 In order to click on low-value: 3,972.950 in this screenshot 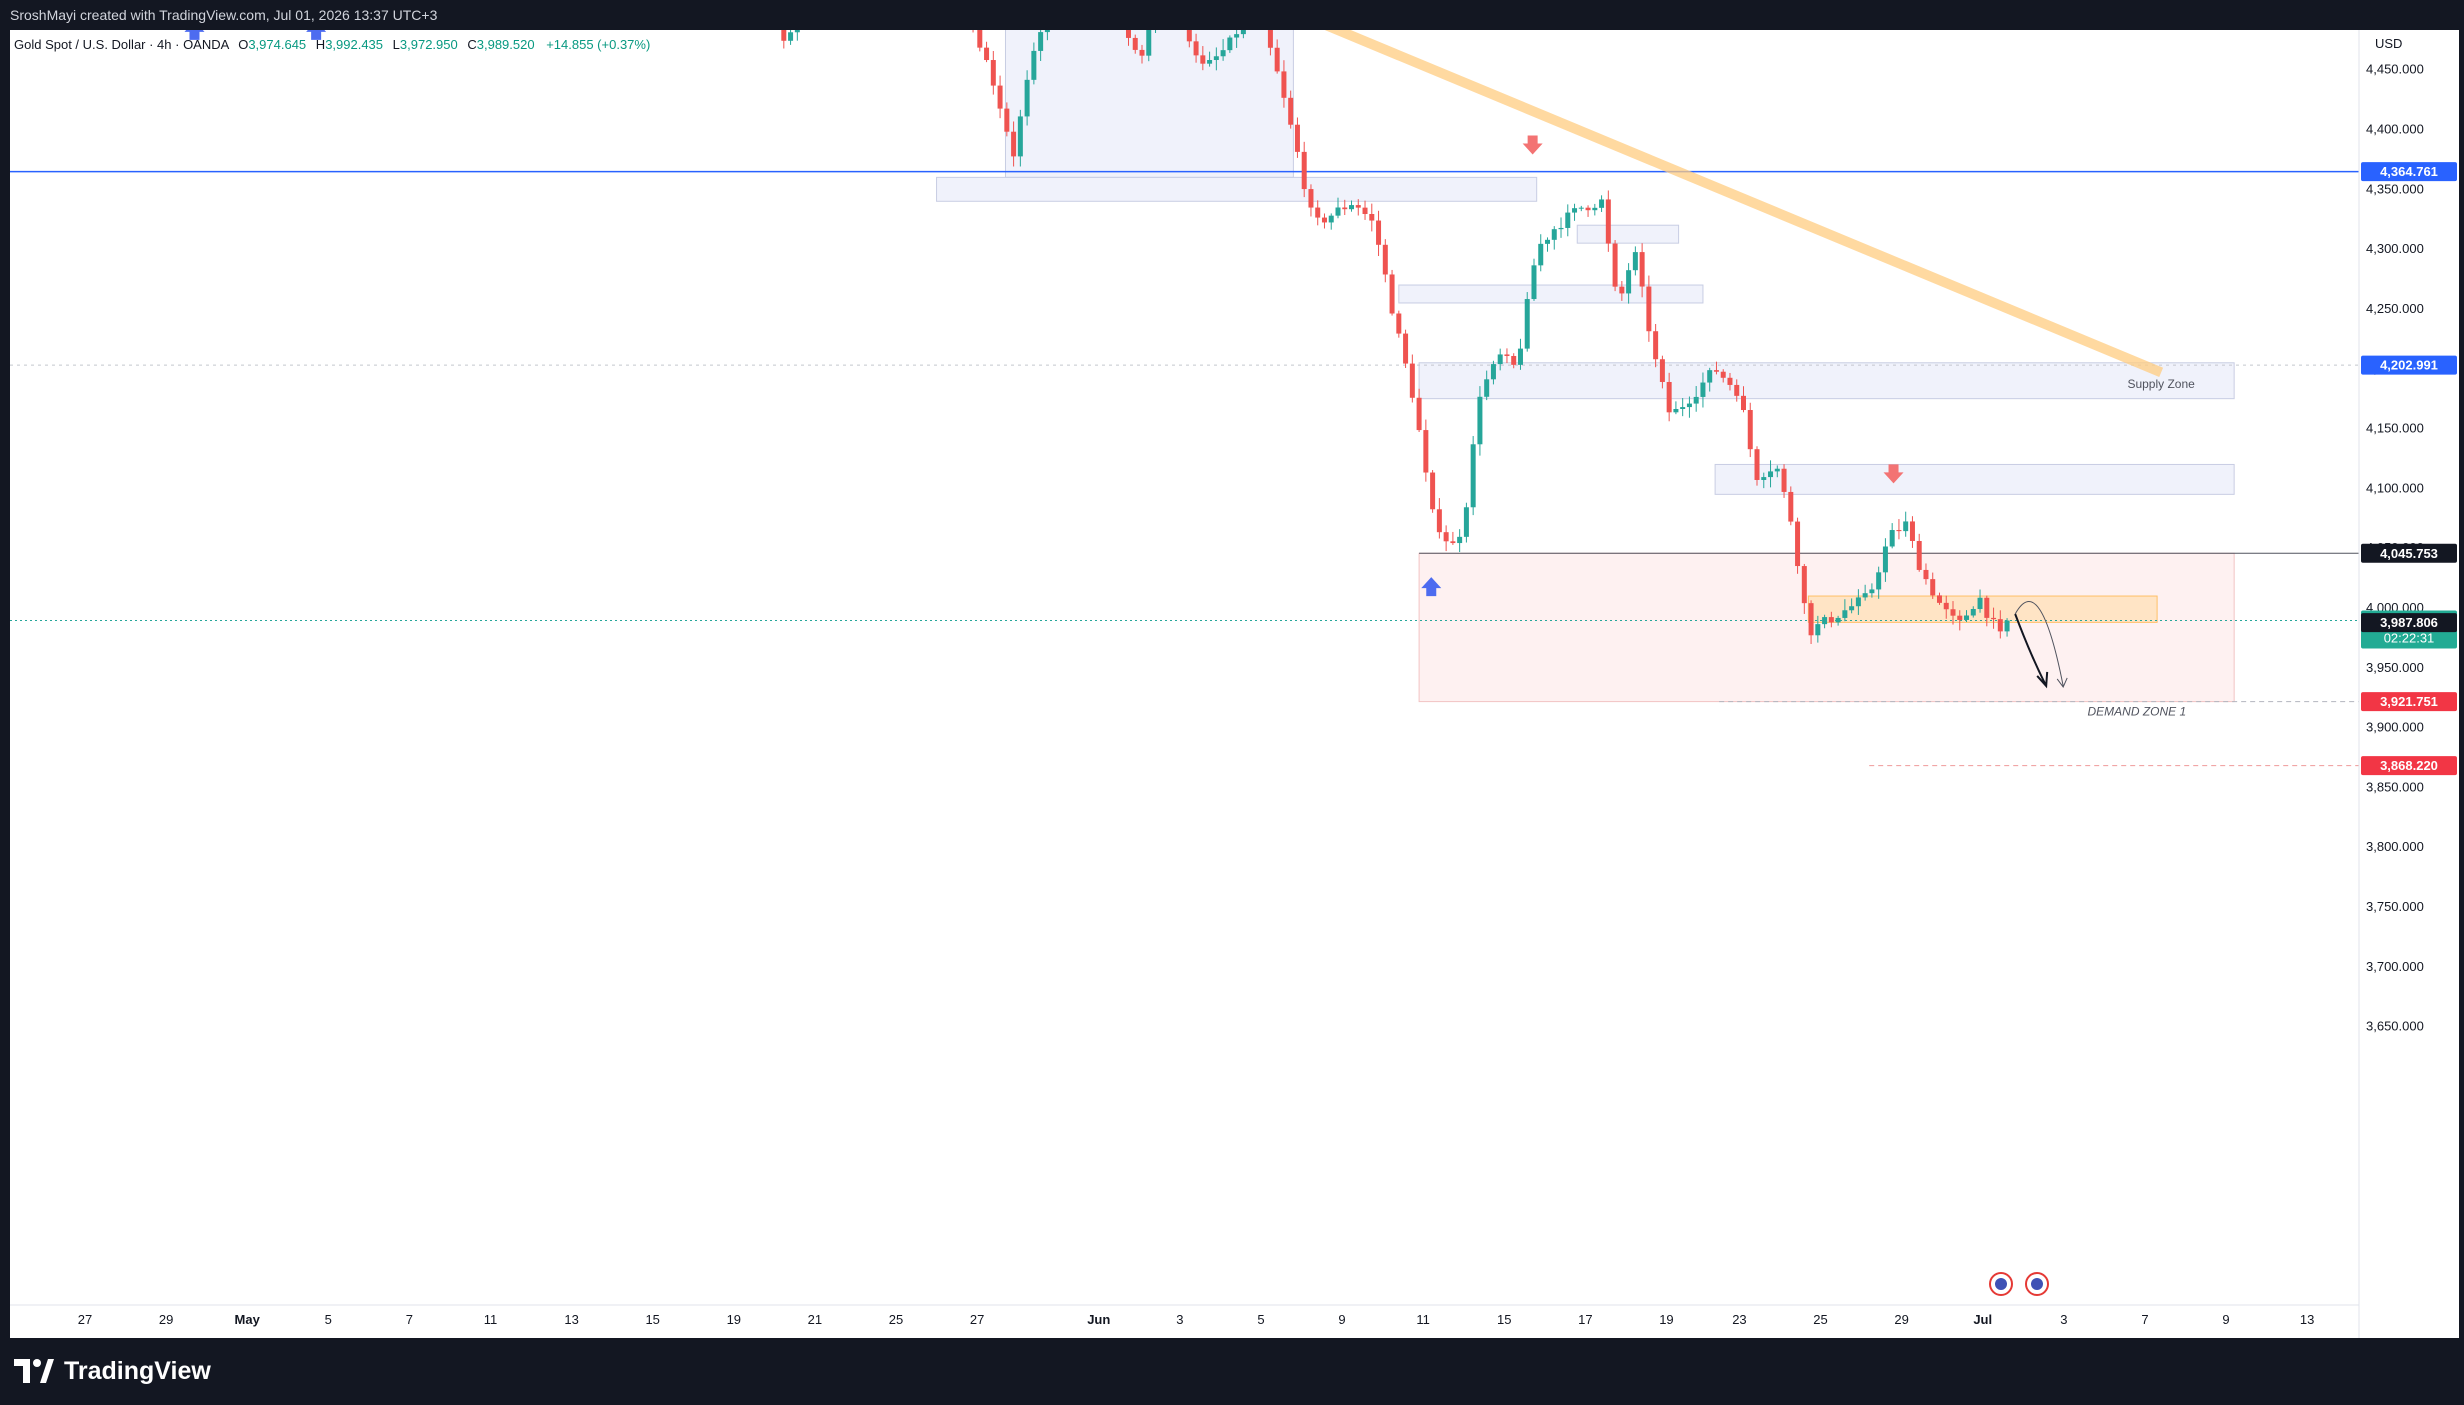, I will do `click(429, 44)`.